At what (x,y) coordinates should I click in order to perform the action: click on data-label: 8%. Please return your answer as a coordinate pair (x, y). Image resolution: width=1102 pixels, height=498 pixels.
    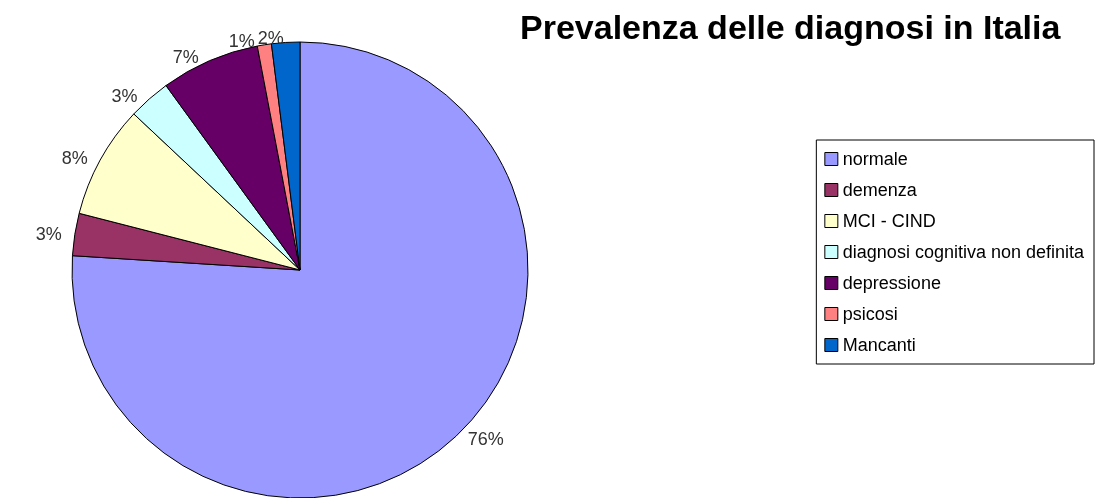
    Looking at the image, I should click on (74, 158).